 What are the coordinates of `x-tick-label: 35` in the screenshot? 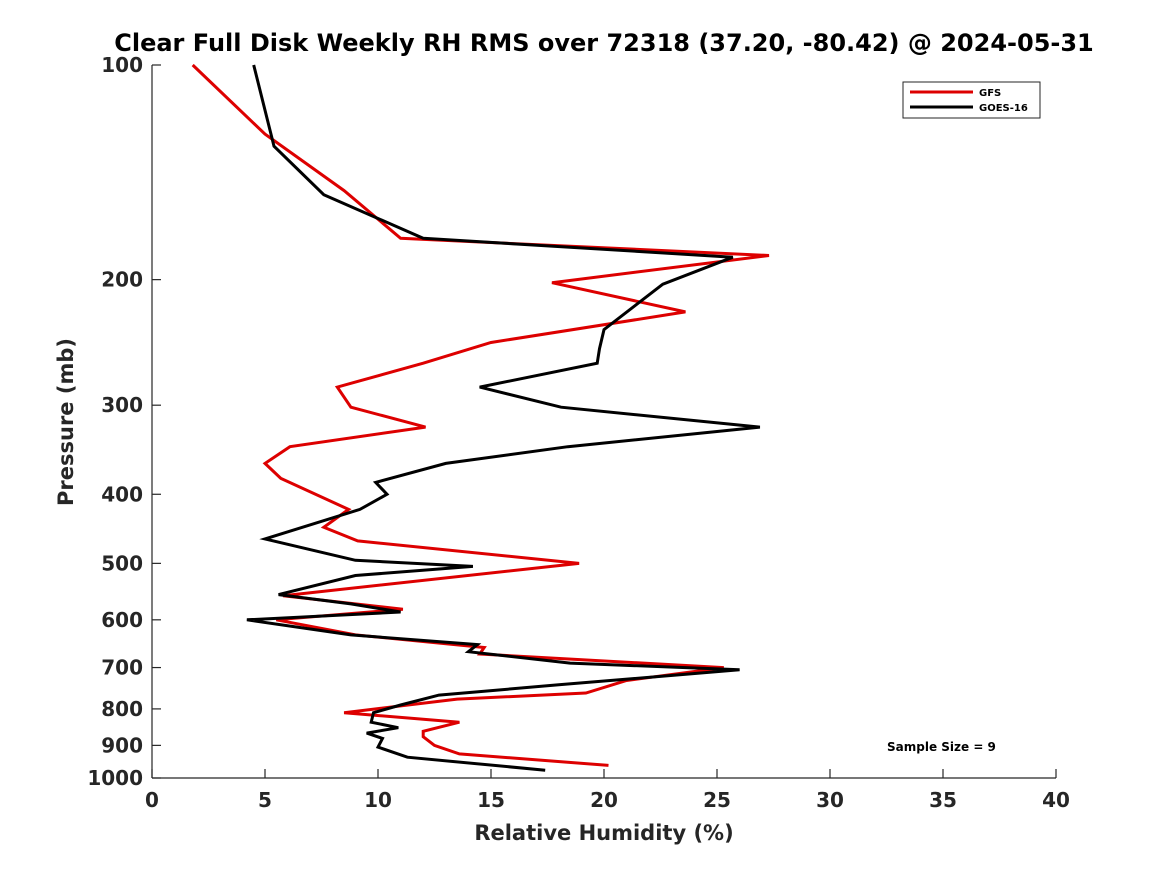 It's located at (943, 800).